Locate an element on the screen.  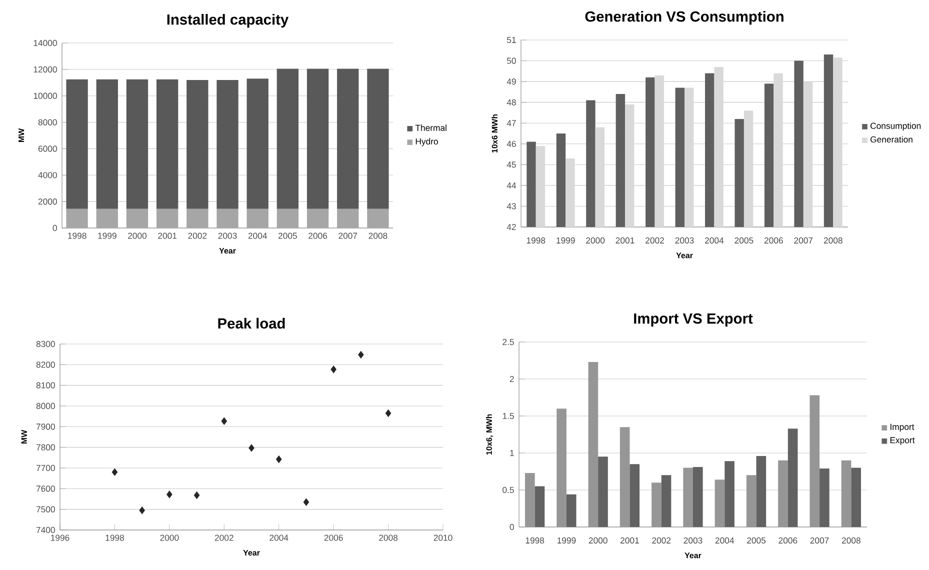
y-tick-label: 2.5 is located at coordinates (508, 342).